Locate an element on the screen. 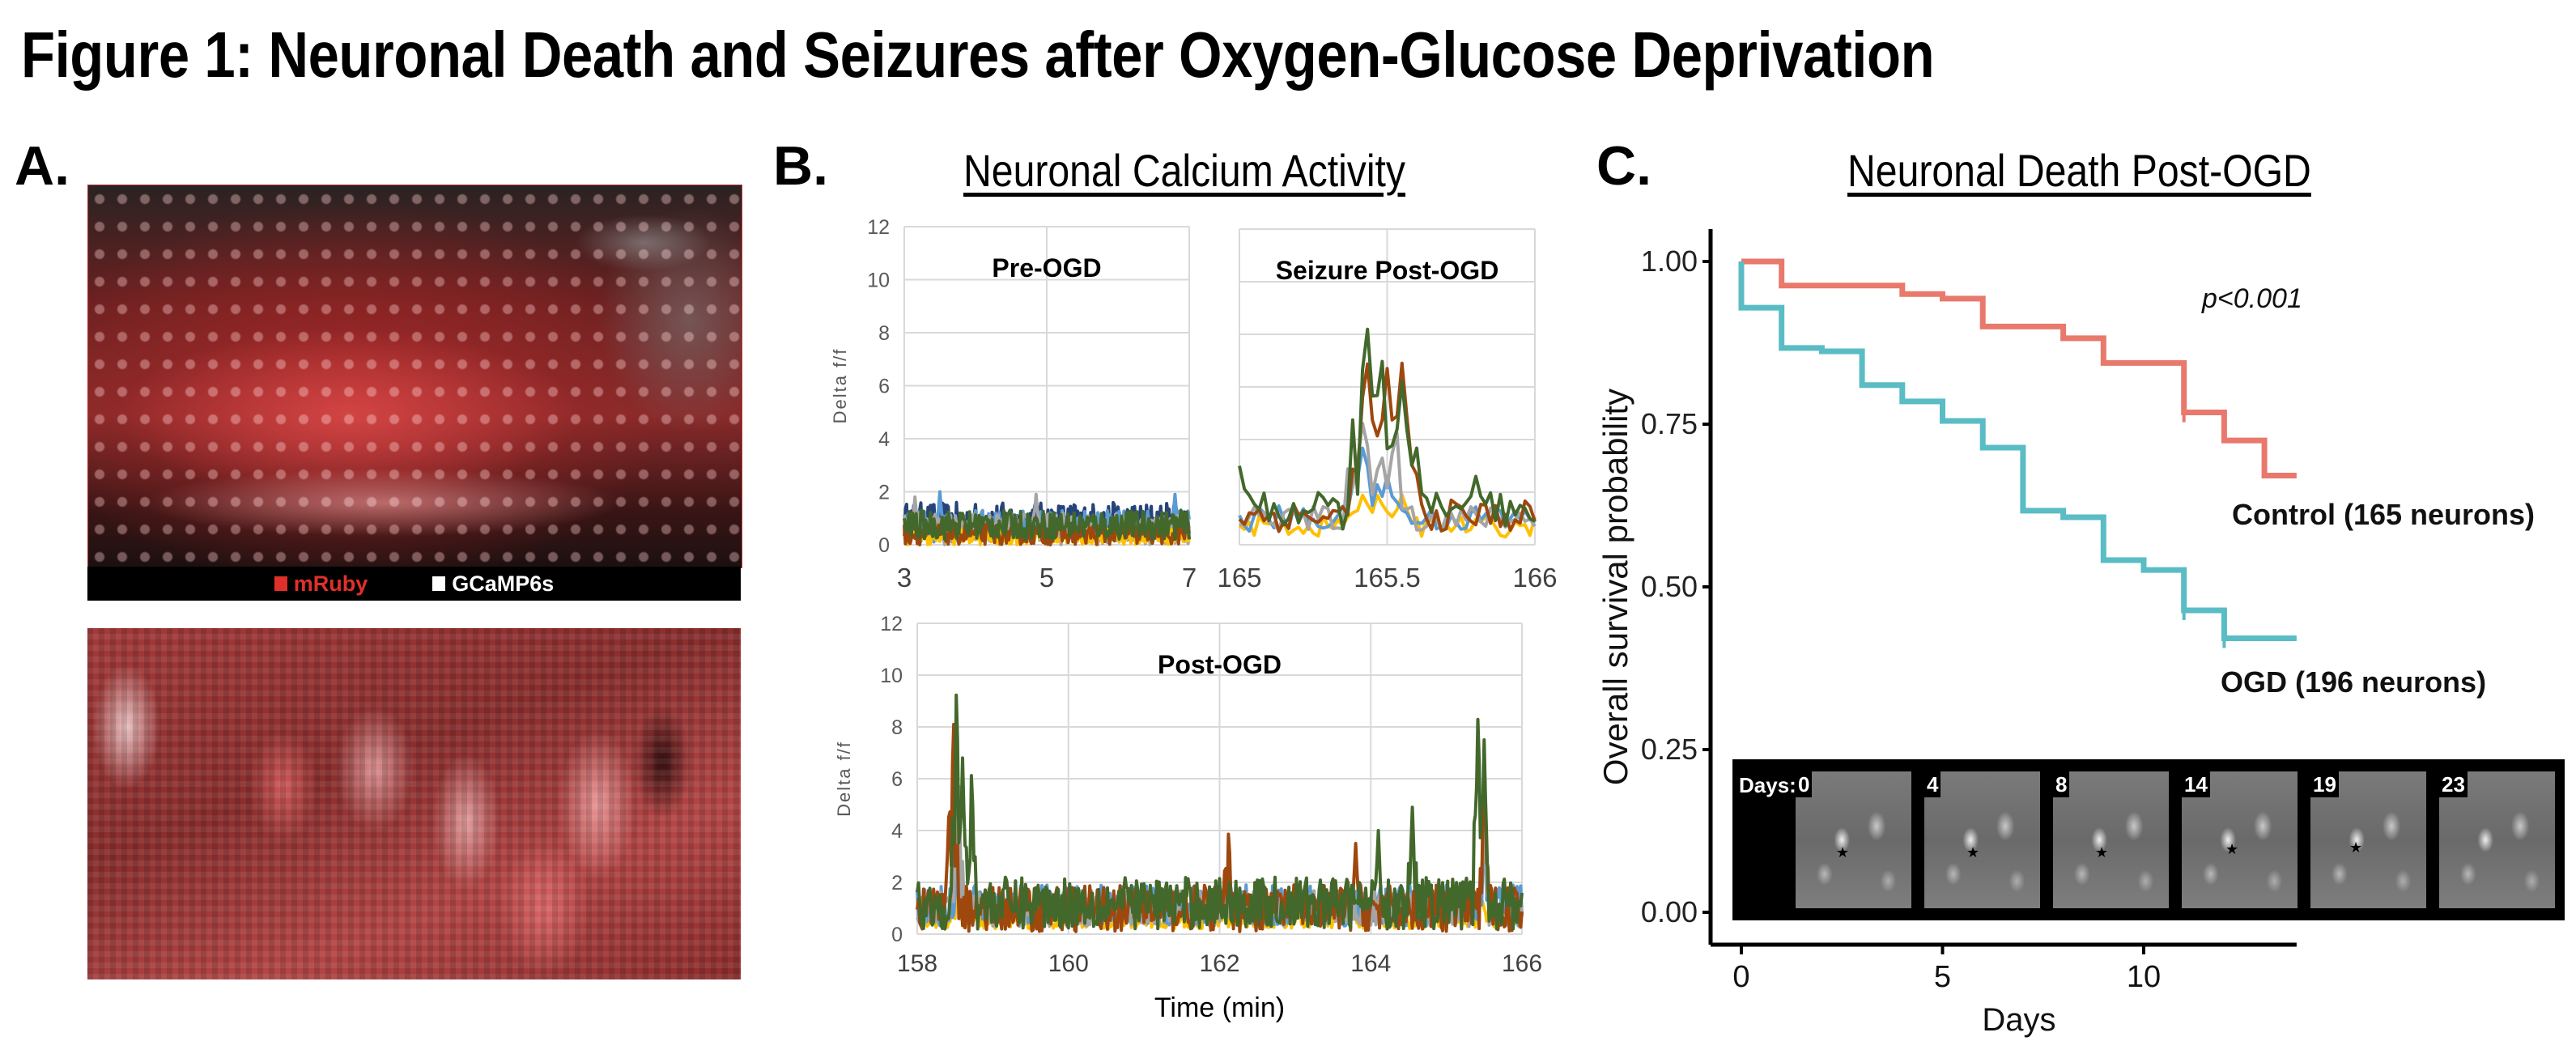  y-axis-label: Overall survival probability is located at coordinates (1615, 587).